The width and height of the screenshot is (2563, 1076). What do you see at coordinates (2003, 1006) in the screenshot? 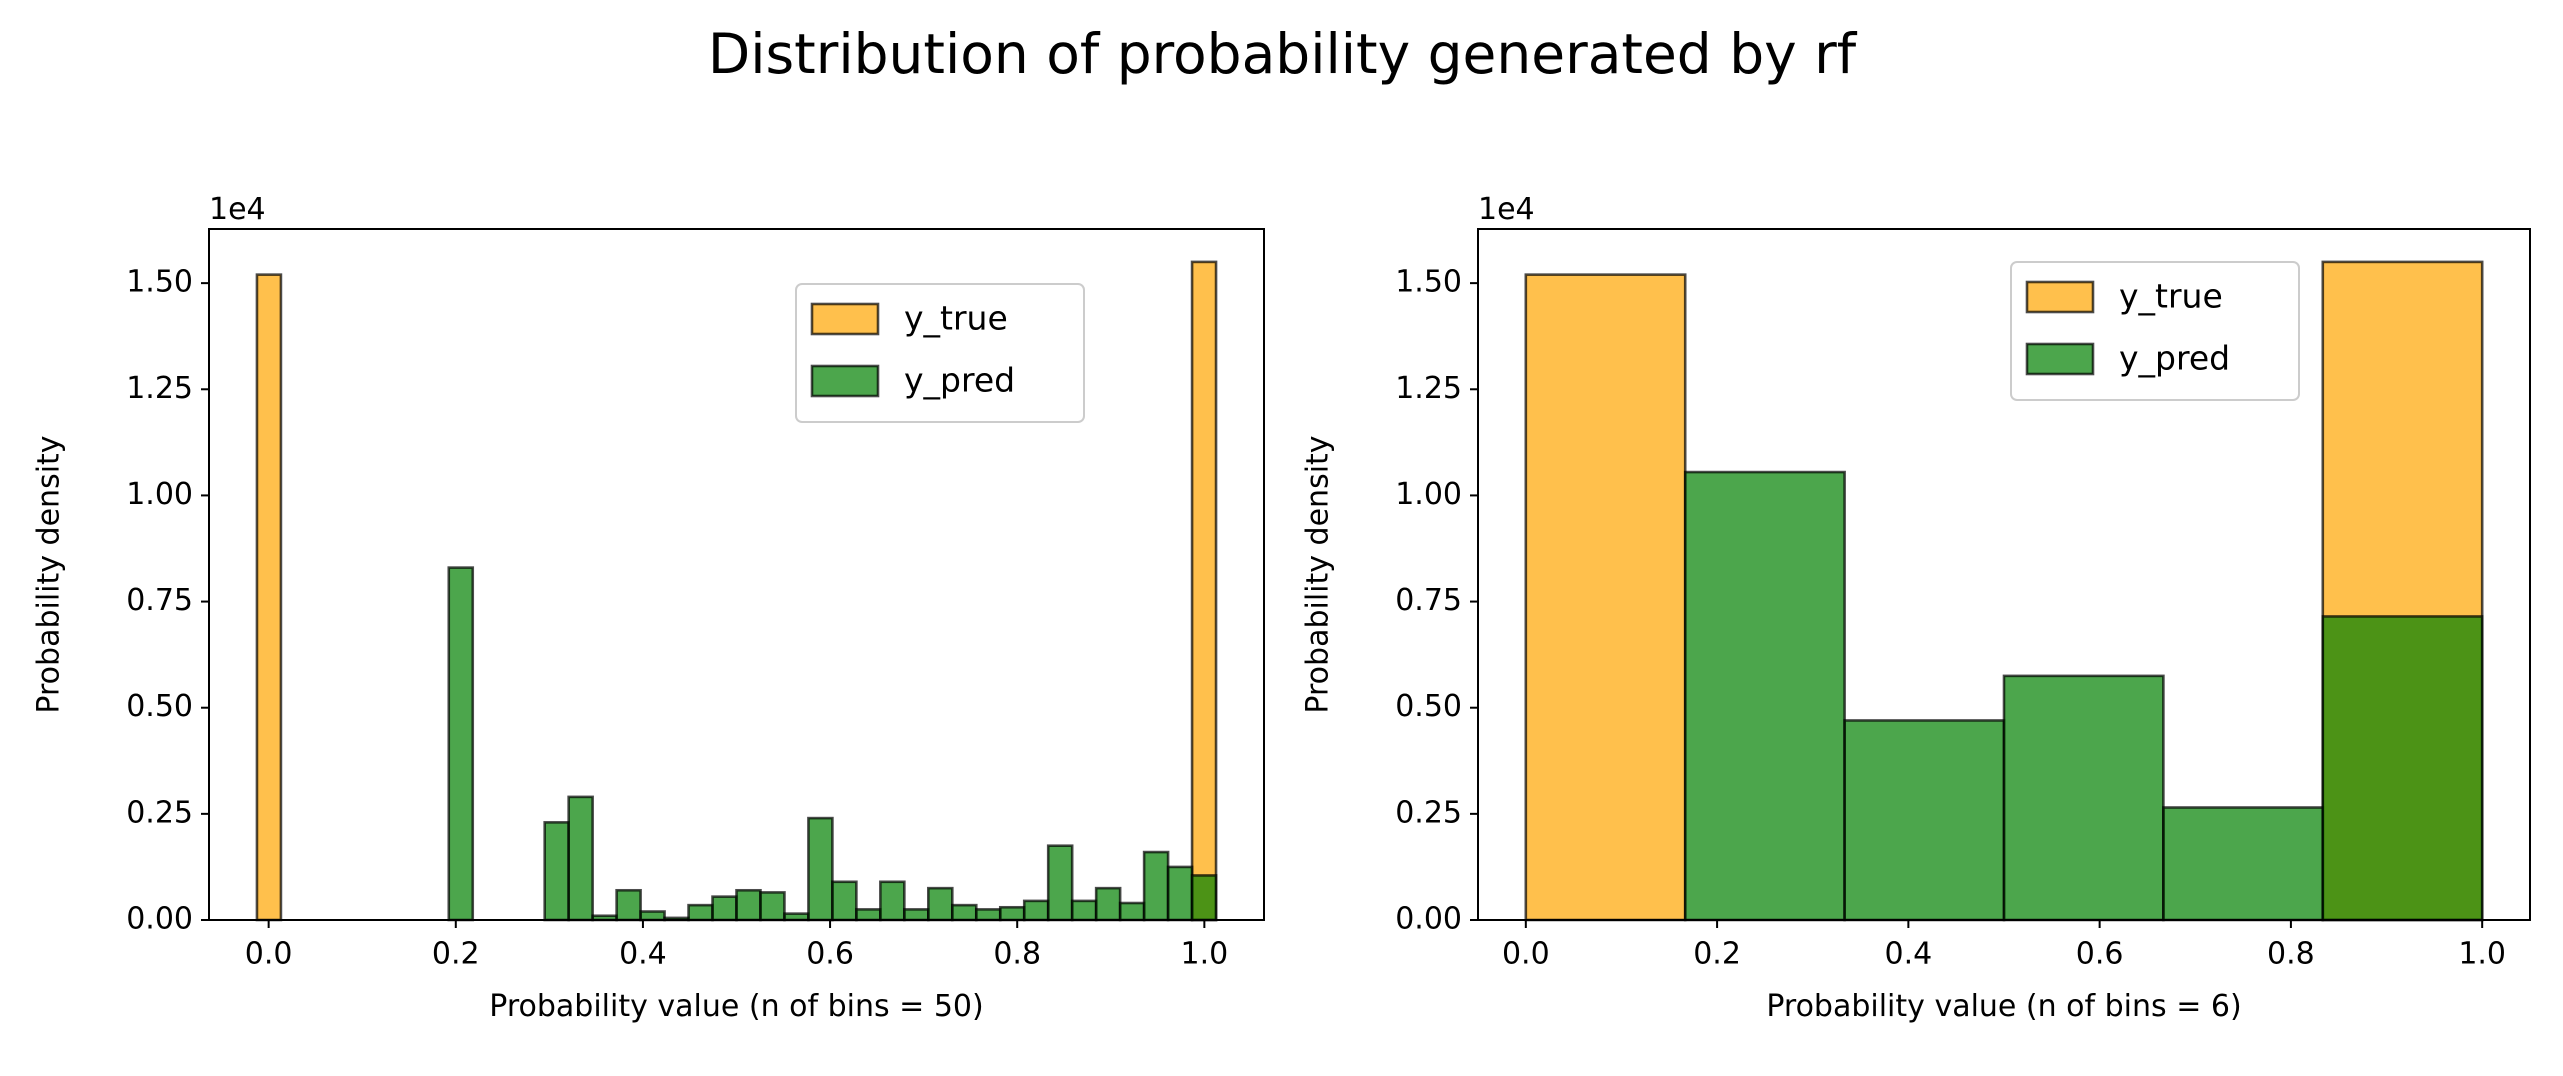
I see `x-axis-label: Probability value (n of bins = 6)` at bounding box center [2003, 1006].